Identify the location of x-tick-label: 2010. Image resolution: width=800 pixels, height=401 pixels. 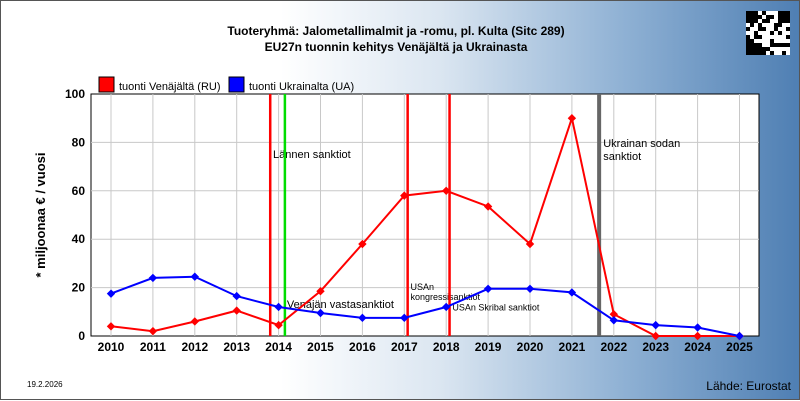
(111, 347).